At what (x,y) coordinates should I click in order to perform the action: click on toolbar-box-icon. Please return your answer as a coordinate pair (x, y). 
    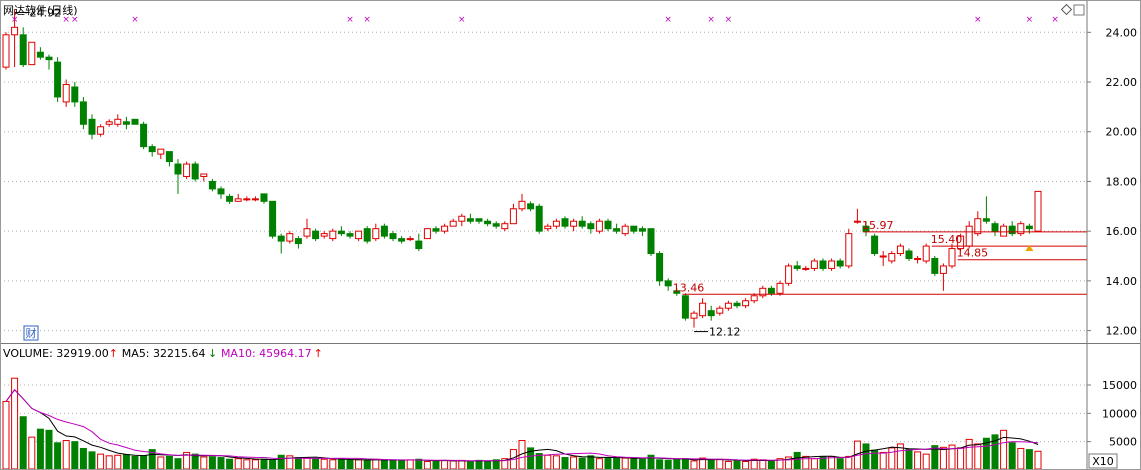
    Looking at the image, I should click on (1079, 10).